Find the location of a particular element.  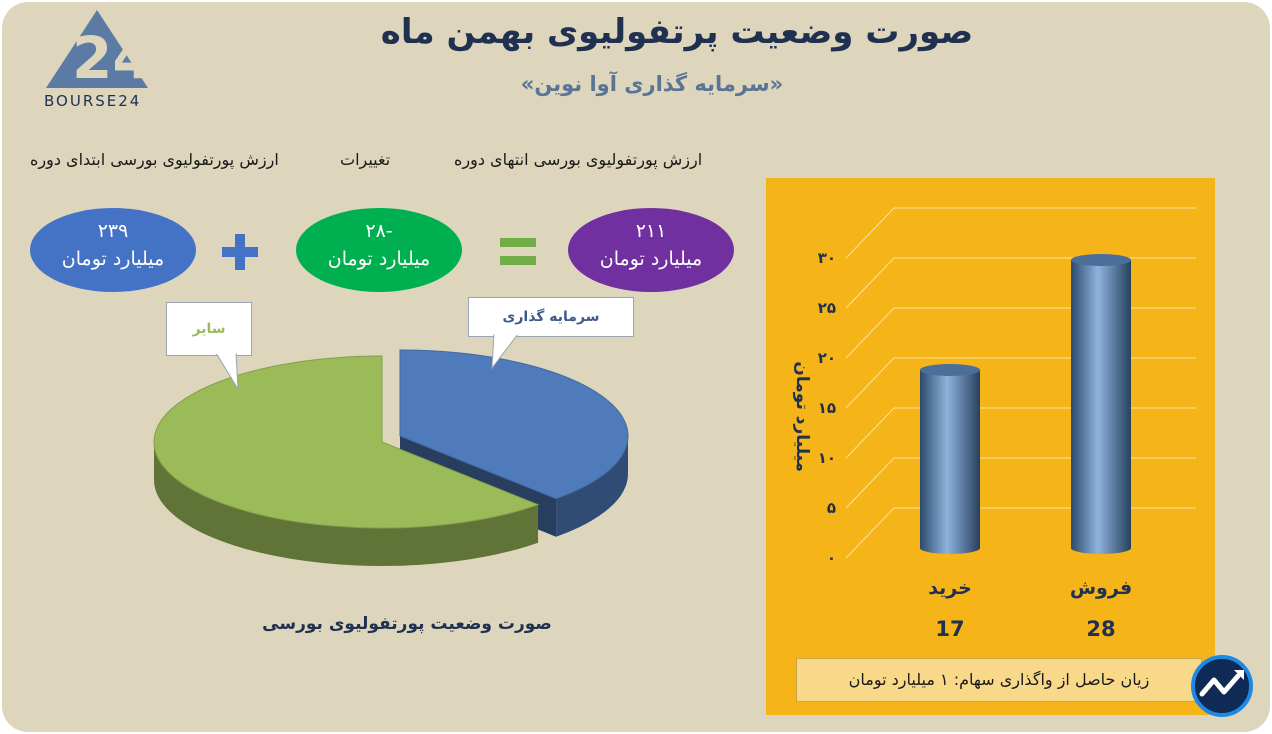

bar-y-axis-label: میلیارد تومان is located at coordinates (802, 416).